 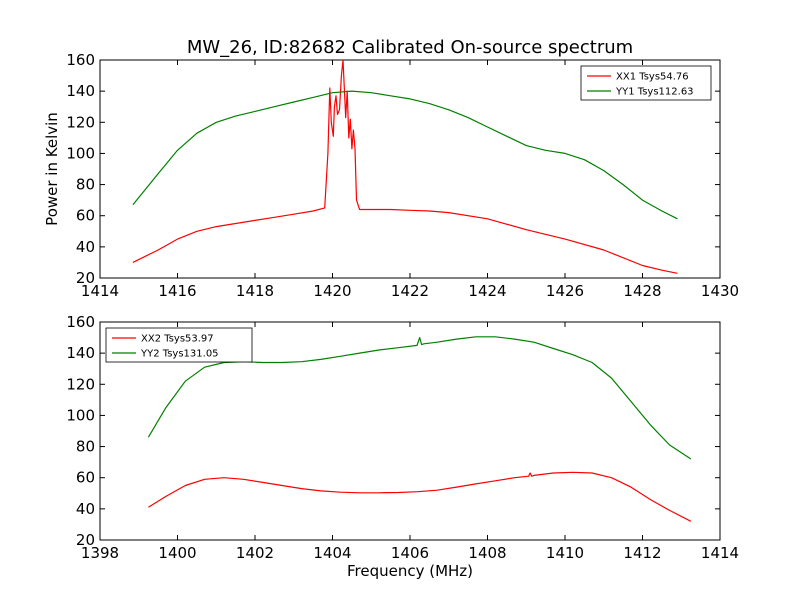 What do you see at coordinates (410, 571) in the screenshot?
I see `x-axis-label: Frequency (MHz)` at bounding box center [410, 571].